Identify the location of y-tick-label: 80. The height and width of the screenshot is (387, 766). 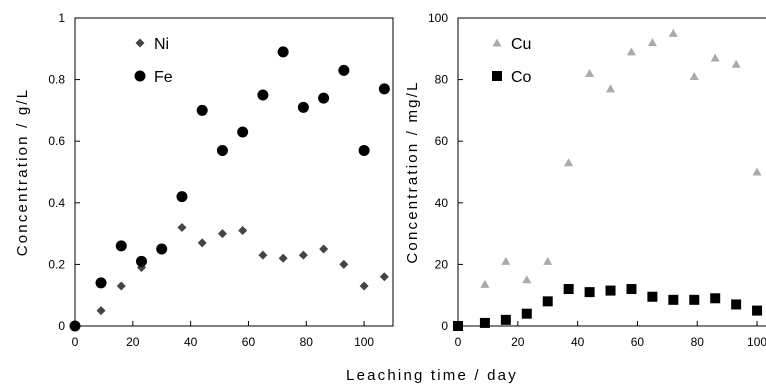
(442, 80).